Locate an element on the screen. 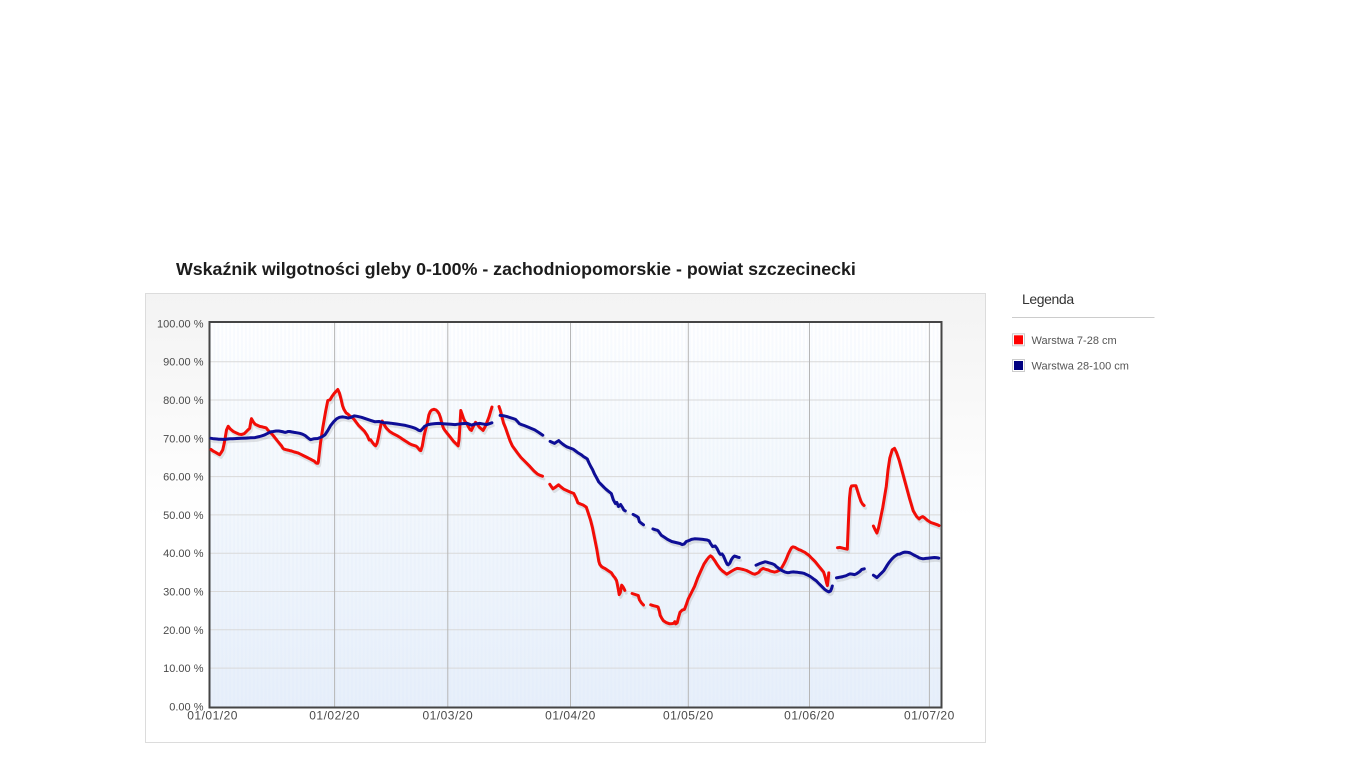 This screenshot has width=1366, height=768. svg-text: 01/03/20 is located at coordinates (447, 716).